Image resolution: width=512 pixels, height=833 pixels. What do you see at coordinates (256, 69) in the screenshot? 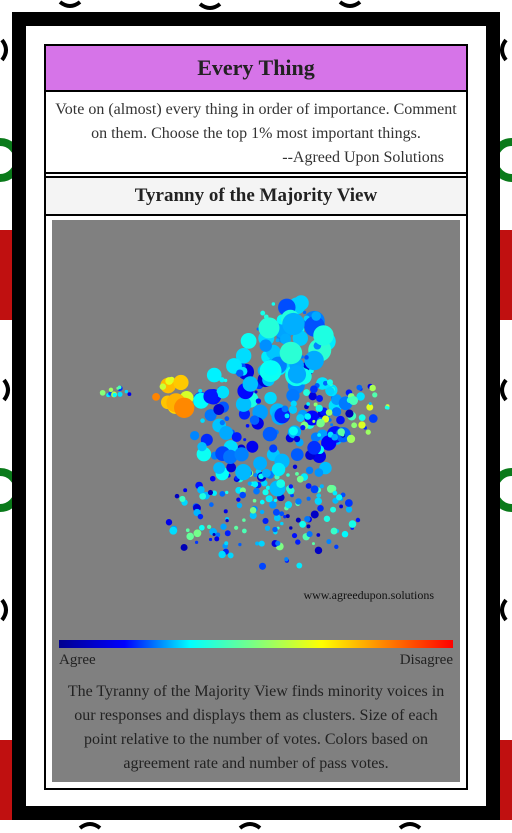
I see `card-title: Every Thing` at bounding box center [256, 69].